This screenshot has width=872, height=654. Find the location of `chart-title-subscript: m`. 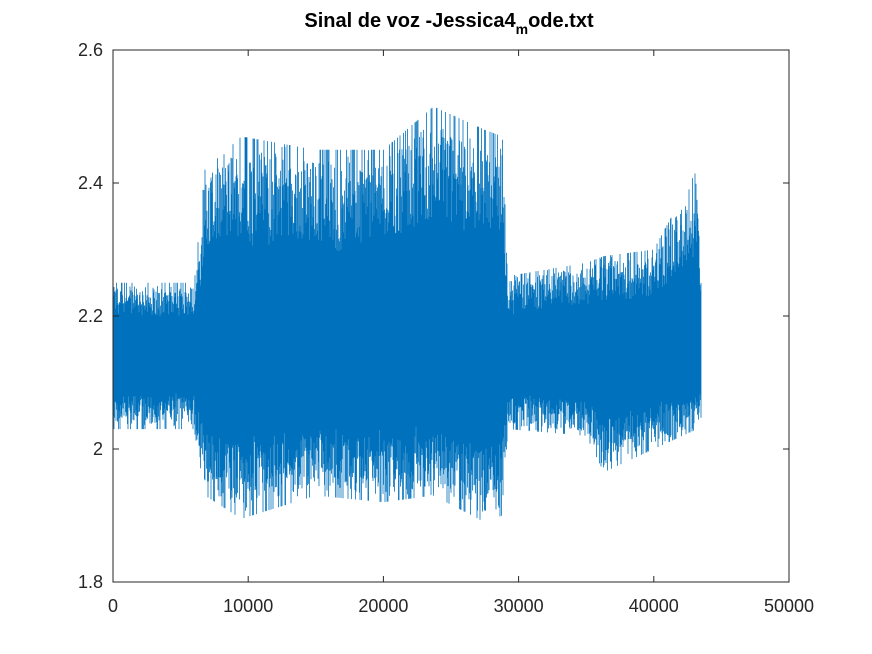

chart-title-subscript: m is located at coordinates (522, 29).